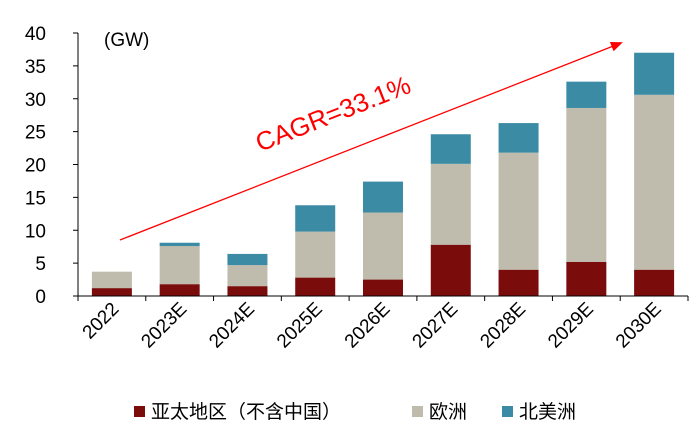  Describe the element at coordinates (179, 290) in the screenshot. I see `bar-segment-0-2023E` at that location.